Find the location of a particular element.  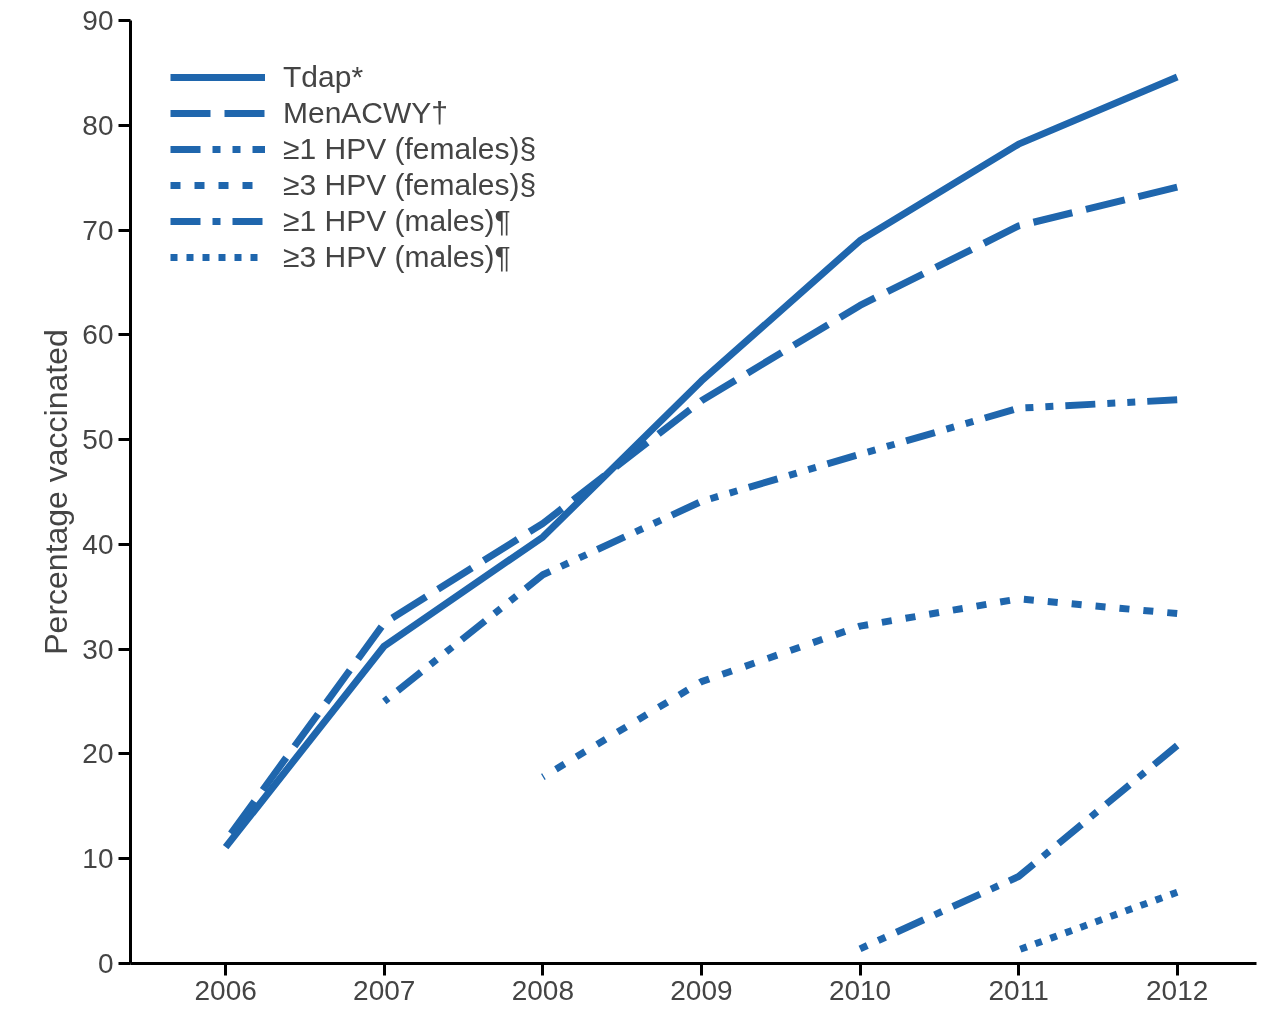

y-tick-label: 20 is located at coordinates (98, 754).